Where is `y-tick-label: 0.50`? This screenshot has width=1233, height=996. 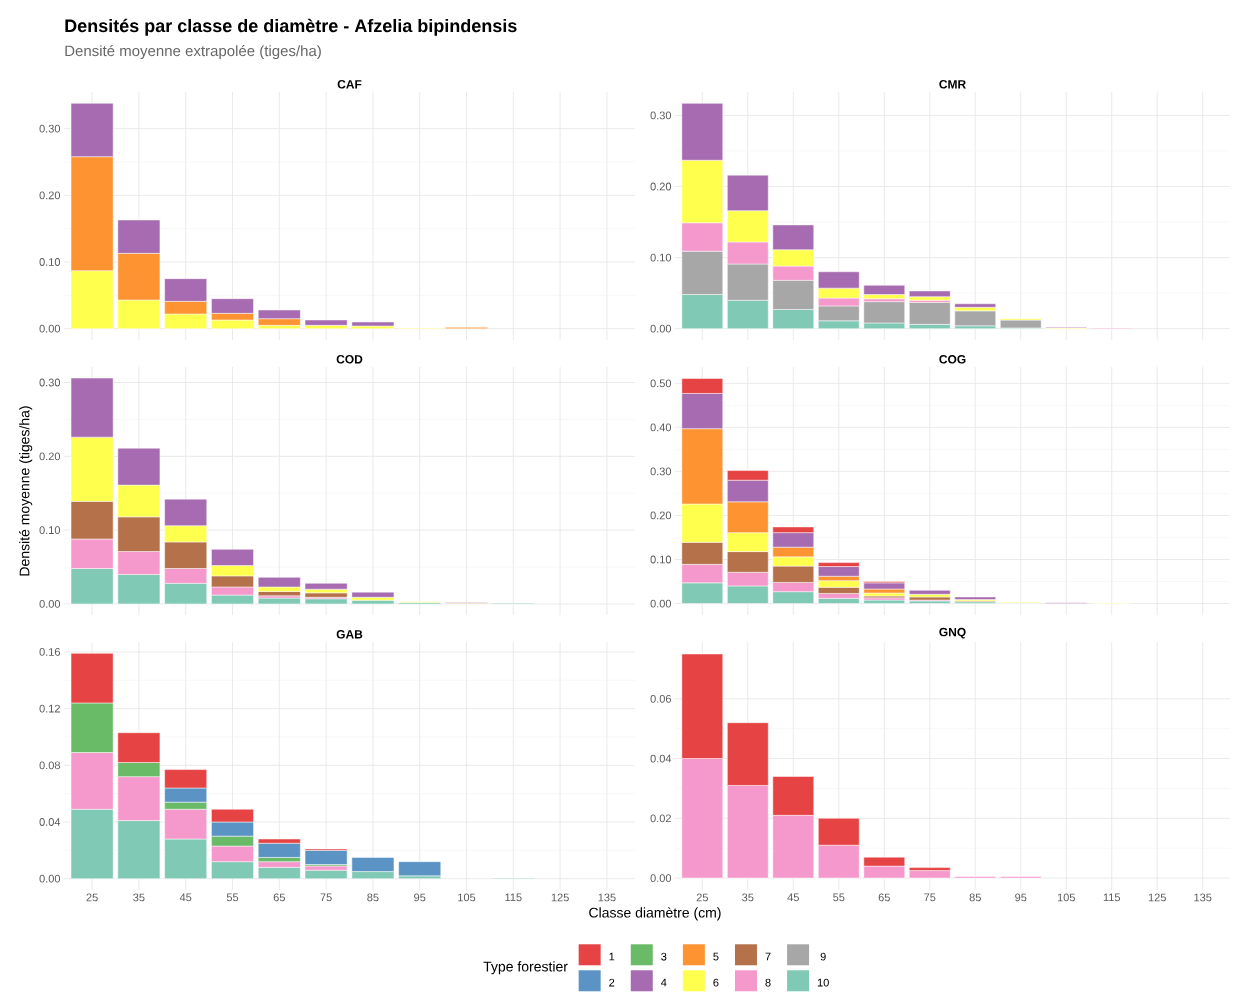 y-tick-label: 0.50 is located at coordinates (661, 383).